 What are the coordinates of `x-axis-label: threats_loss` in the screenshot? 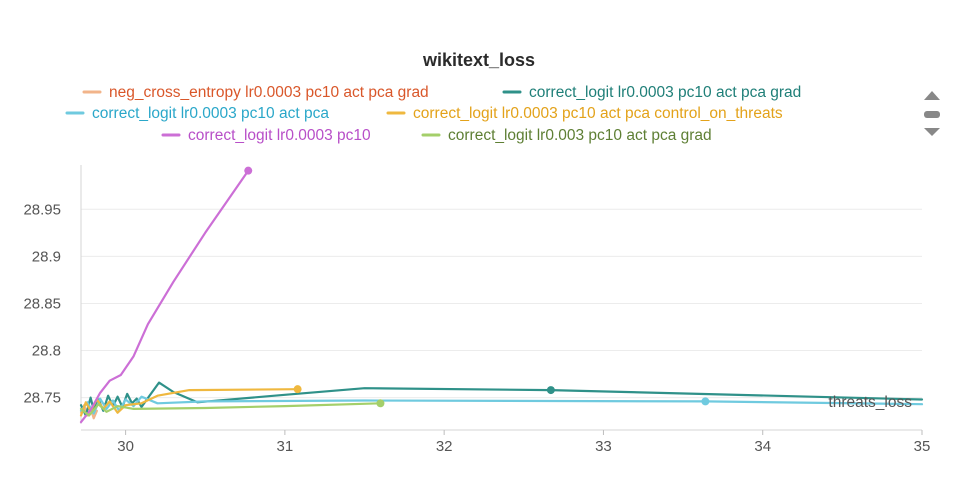 It's located at (870, 402).